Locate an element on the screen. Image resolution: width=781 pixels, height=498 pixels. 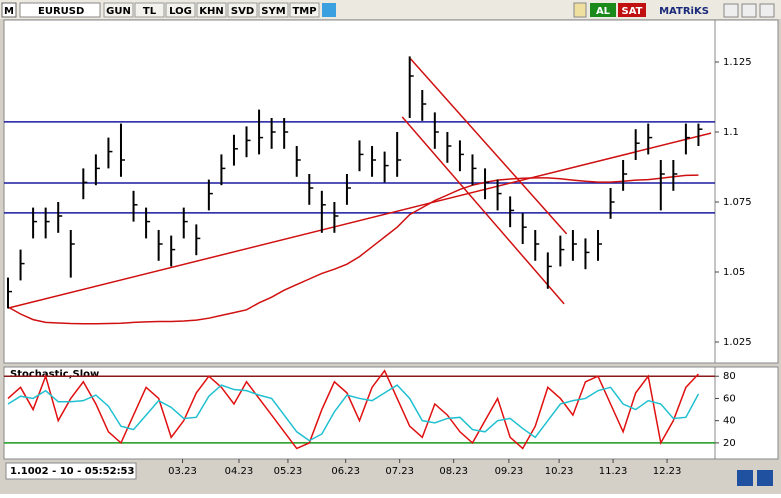
x-tick-label: 12.23 is located at coordinates (667, 471).